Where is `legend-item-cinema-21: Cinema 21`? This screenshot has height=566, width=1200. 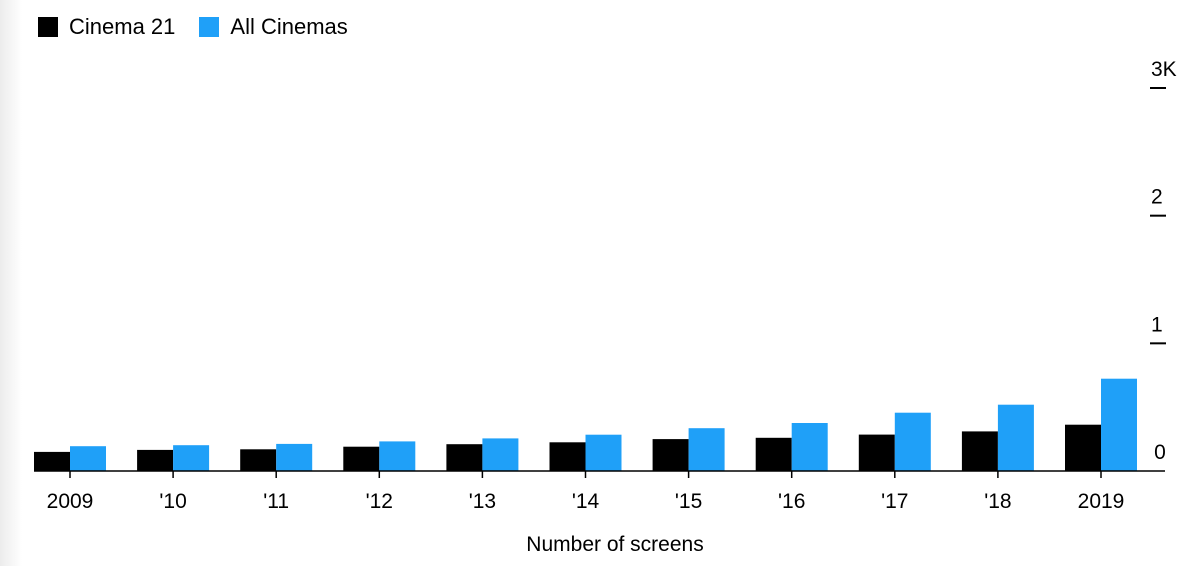
legend-item-cinema-21: Cinema 21 is located at coordinates (106, 27).